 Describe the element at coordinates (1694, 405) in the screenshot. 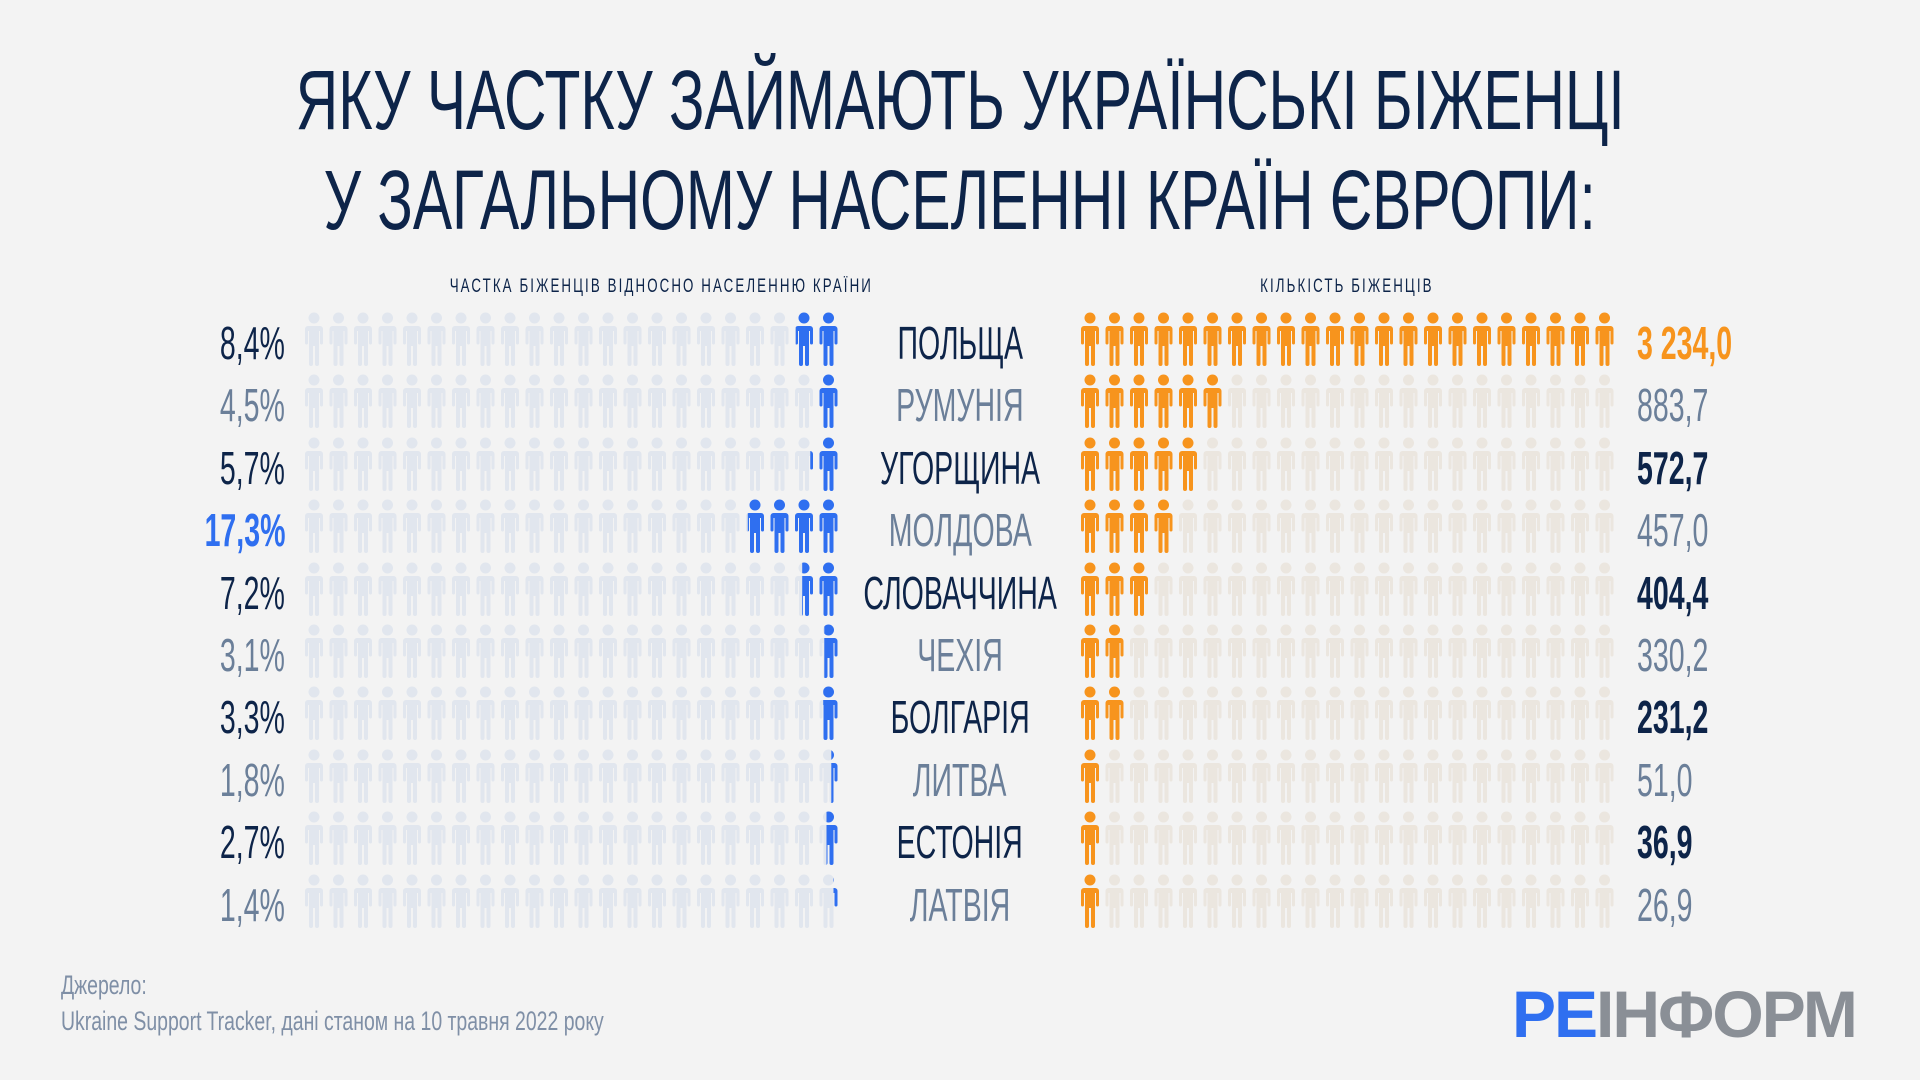

I see `refugees-label: 883,7` at that location.